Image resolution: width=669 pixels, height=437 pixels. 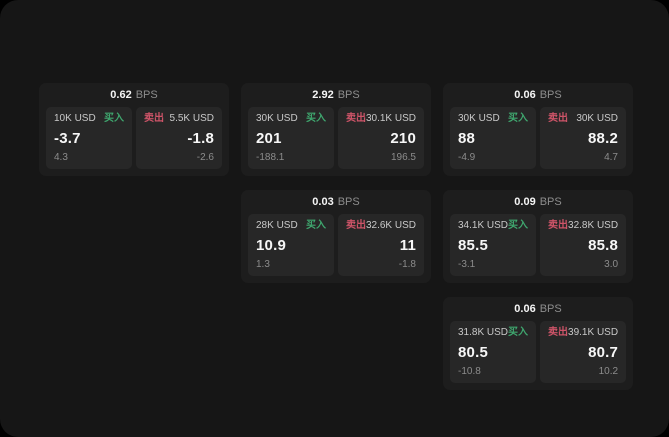 What do you see at coordinates (380, 138) in the screenshot?
I see `sell-quote-panel: 卖出 30.1K USD 210 196.5` at bounding box center [380, 138].